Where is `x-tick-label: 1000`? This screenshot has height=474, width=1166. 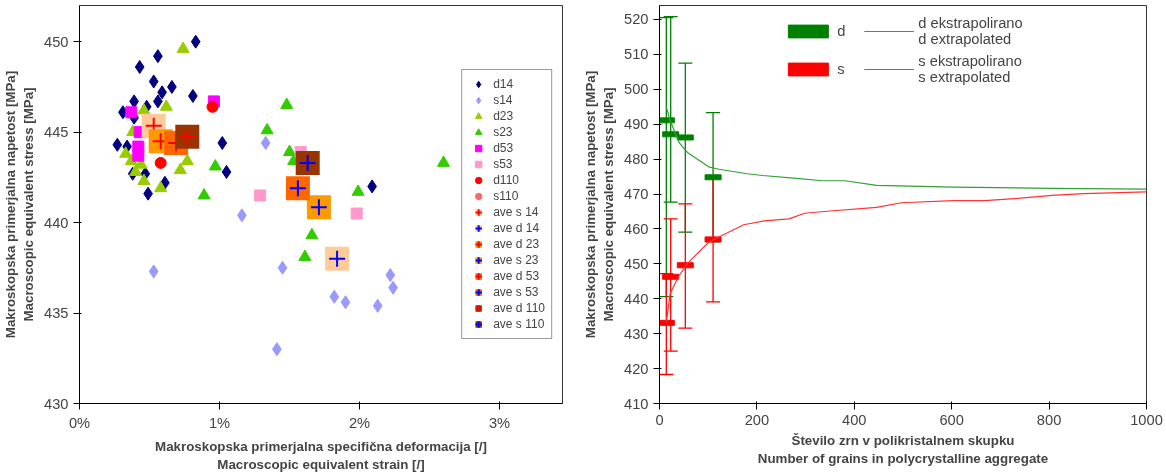 x-tick-label: 1000 is located at coordinates (1146, 419).